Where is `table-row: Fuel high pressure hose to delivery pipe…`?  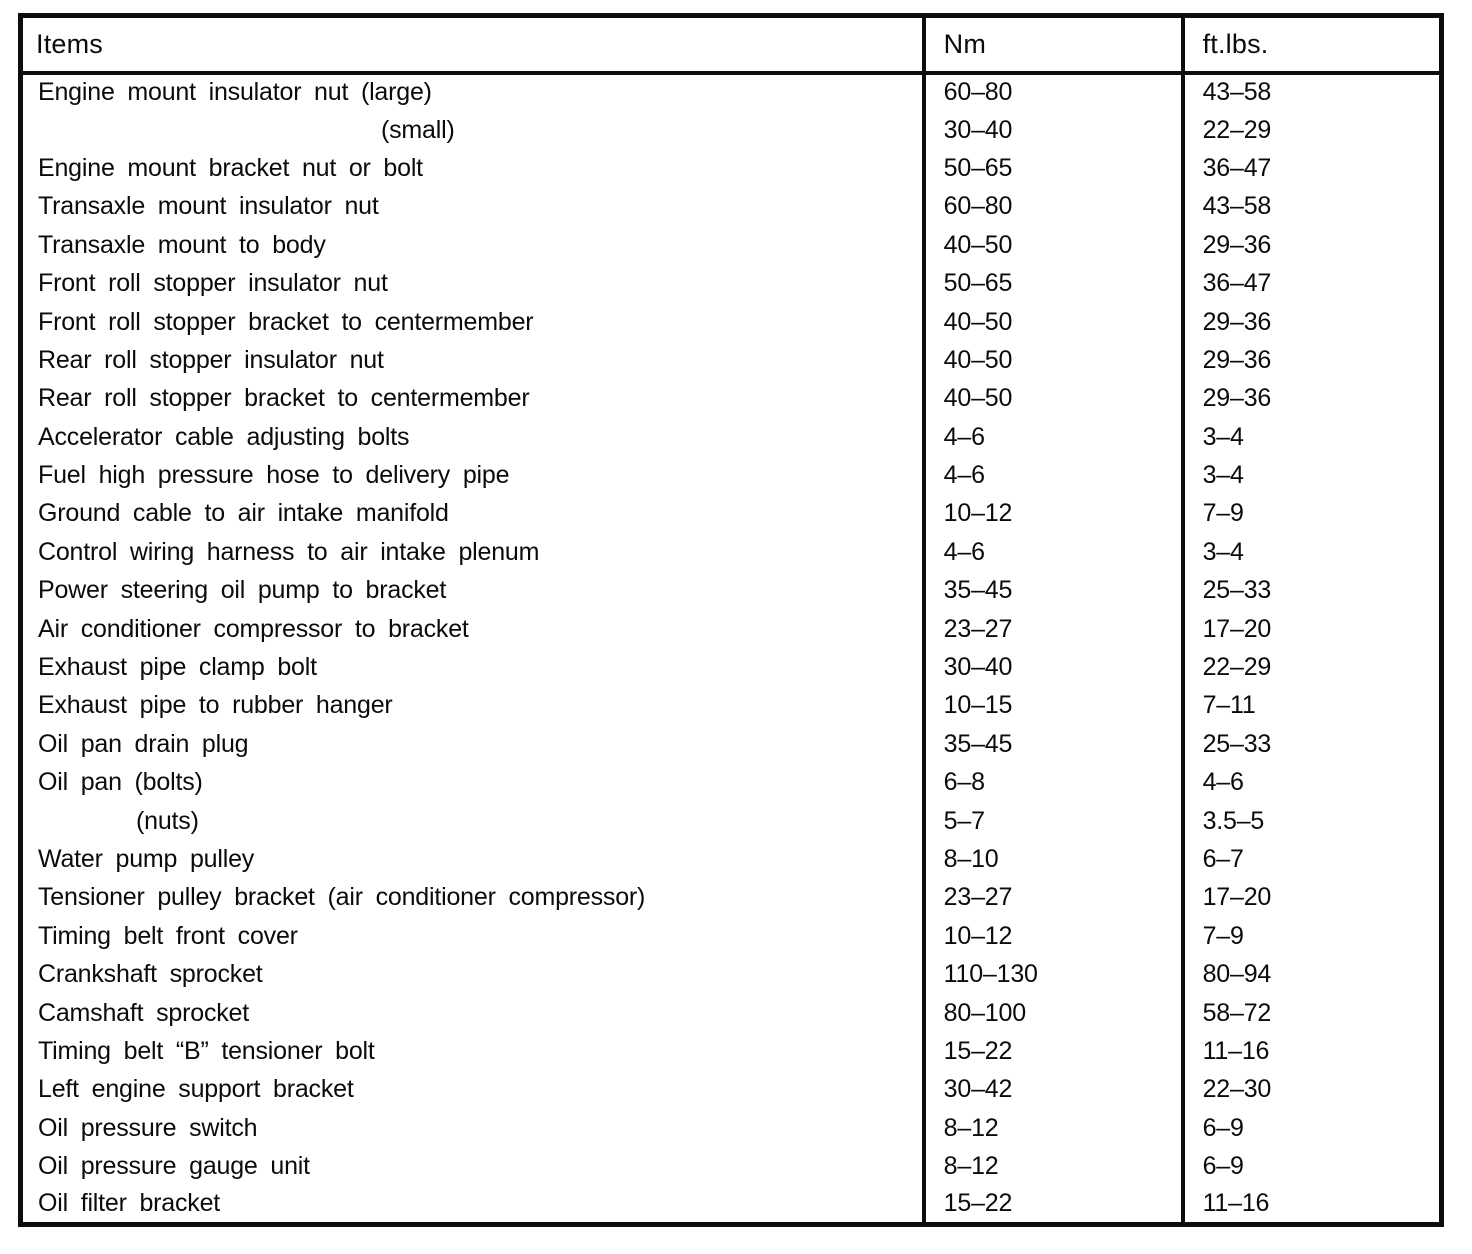
table-row: Fuel high pressure hose to delivery pipe… is located at coordinates (731, 475).